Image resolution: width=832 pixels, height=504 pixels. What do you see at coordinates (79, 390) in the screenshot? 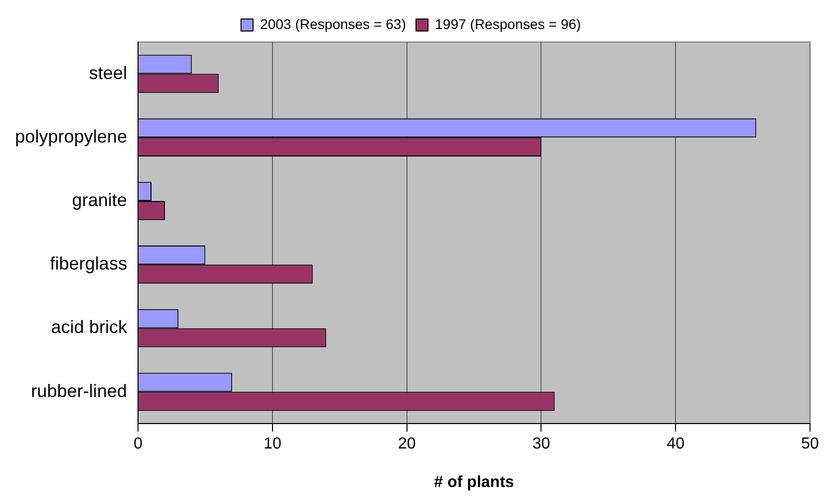
I see `y-tick-label: rubber-lined` at bounding box center [79, 390].